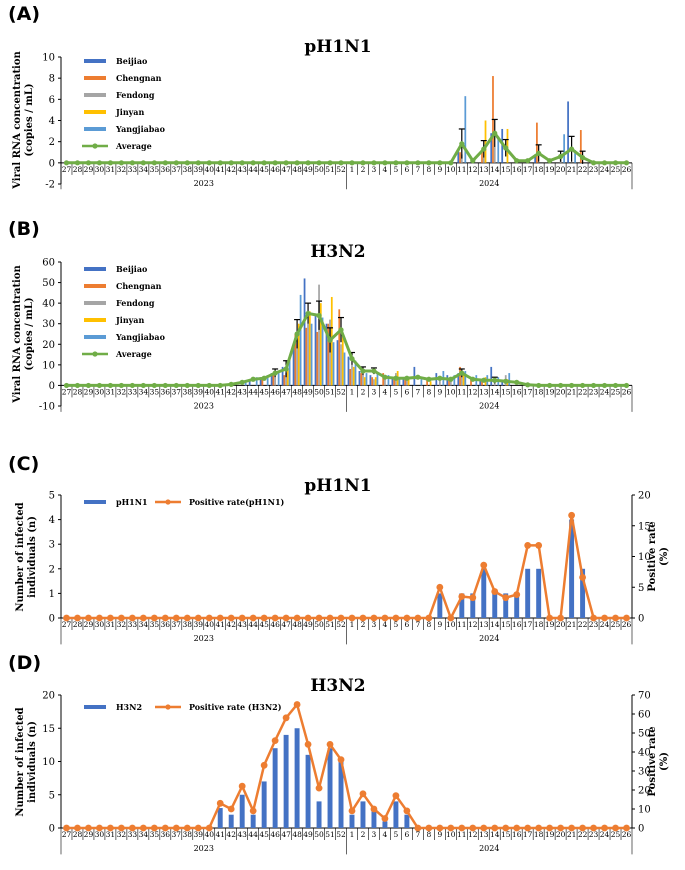 Image resolution: width=685 pixels, height=870 pixels. What do you see at coordinates (177, 624) in the screenshot?
I see `x-tick-label: 37` at bounding box center [177, 624].